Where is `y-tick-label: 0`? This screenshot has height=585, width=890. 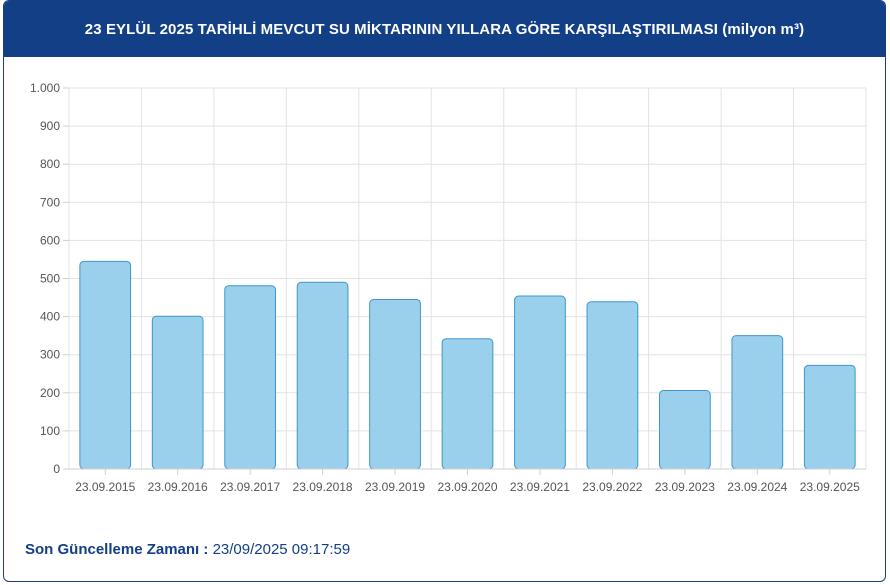 y-tick-label: 0 is located at coordinates (56, 469).